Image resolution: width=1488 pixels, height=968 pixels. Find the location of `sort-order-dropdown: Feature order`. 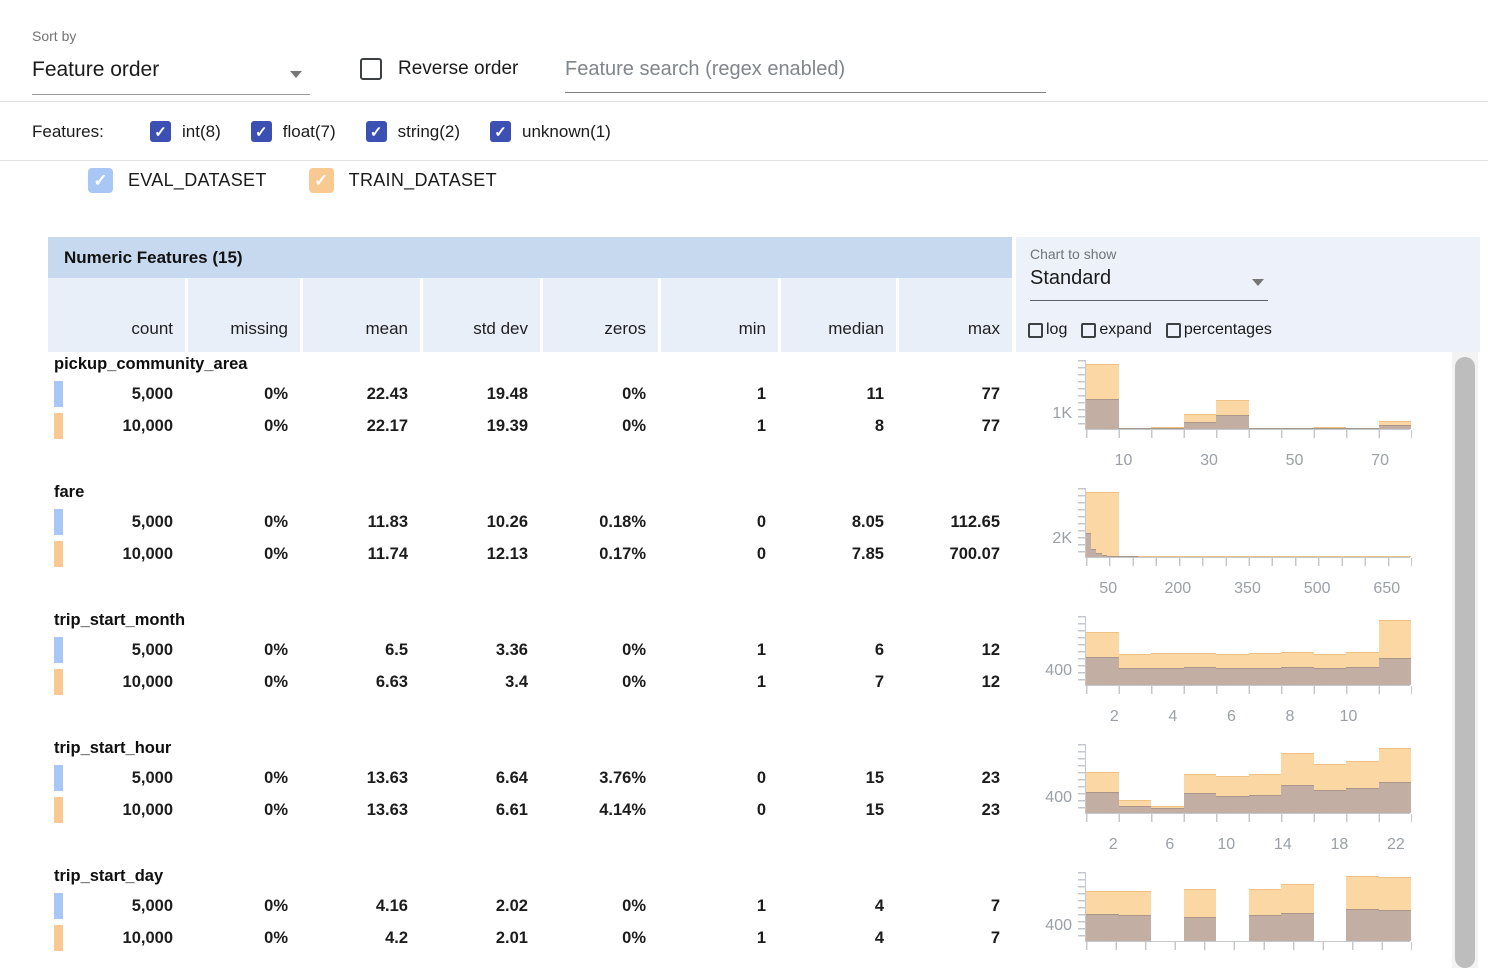

sort-order-dropdown: Feature order is located at coordinates (171, 74).